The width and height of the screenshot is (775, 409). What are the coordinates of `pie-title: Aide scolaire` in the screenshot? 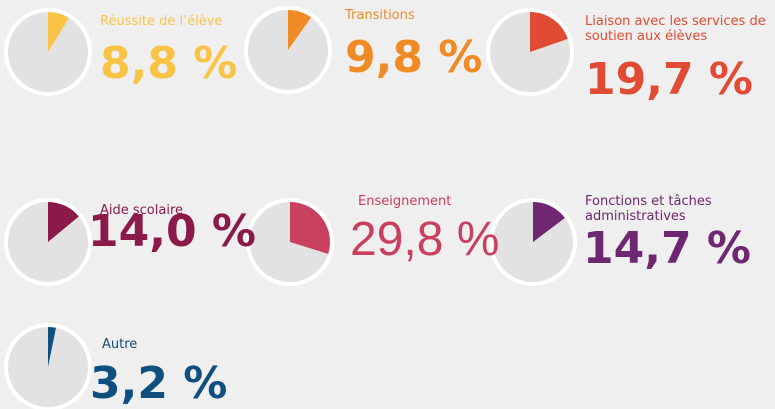 It's located at (142, 210).